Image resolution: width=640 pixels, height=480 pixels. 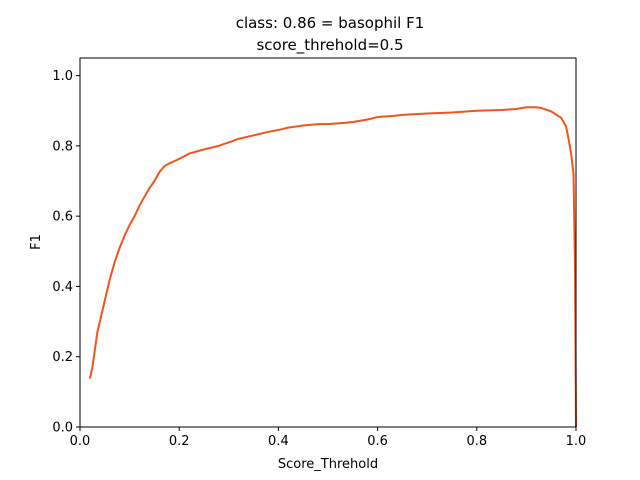 I want to click on chart-title-line-1: class: 0.86 = basophil F1, so click(x=330, y=23).